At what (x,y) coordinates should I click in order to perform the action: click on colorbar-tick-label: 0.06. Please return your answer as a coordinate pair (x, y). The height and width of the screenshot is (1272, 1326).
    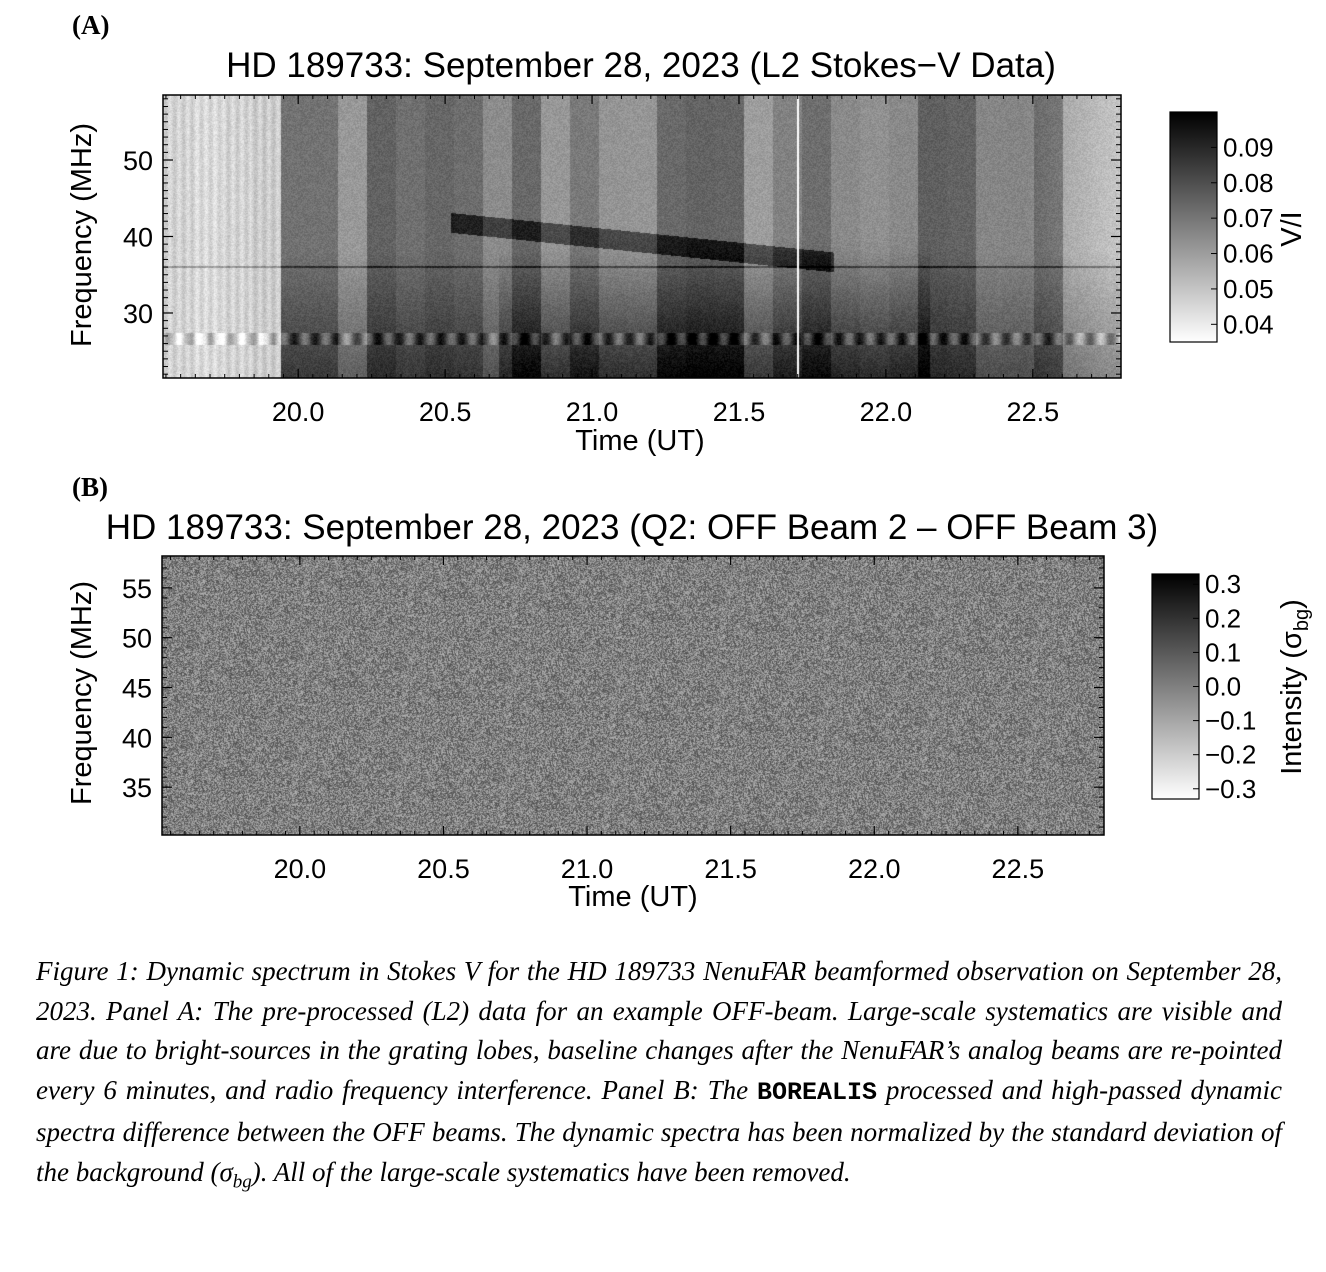
    Looking at the image, I should click on (1248, 254).